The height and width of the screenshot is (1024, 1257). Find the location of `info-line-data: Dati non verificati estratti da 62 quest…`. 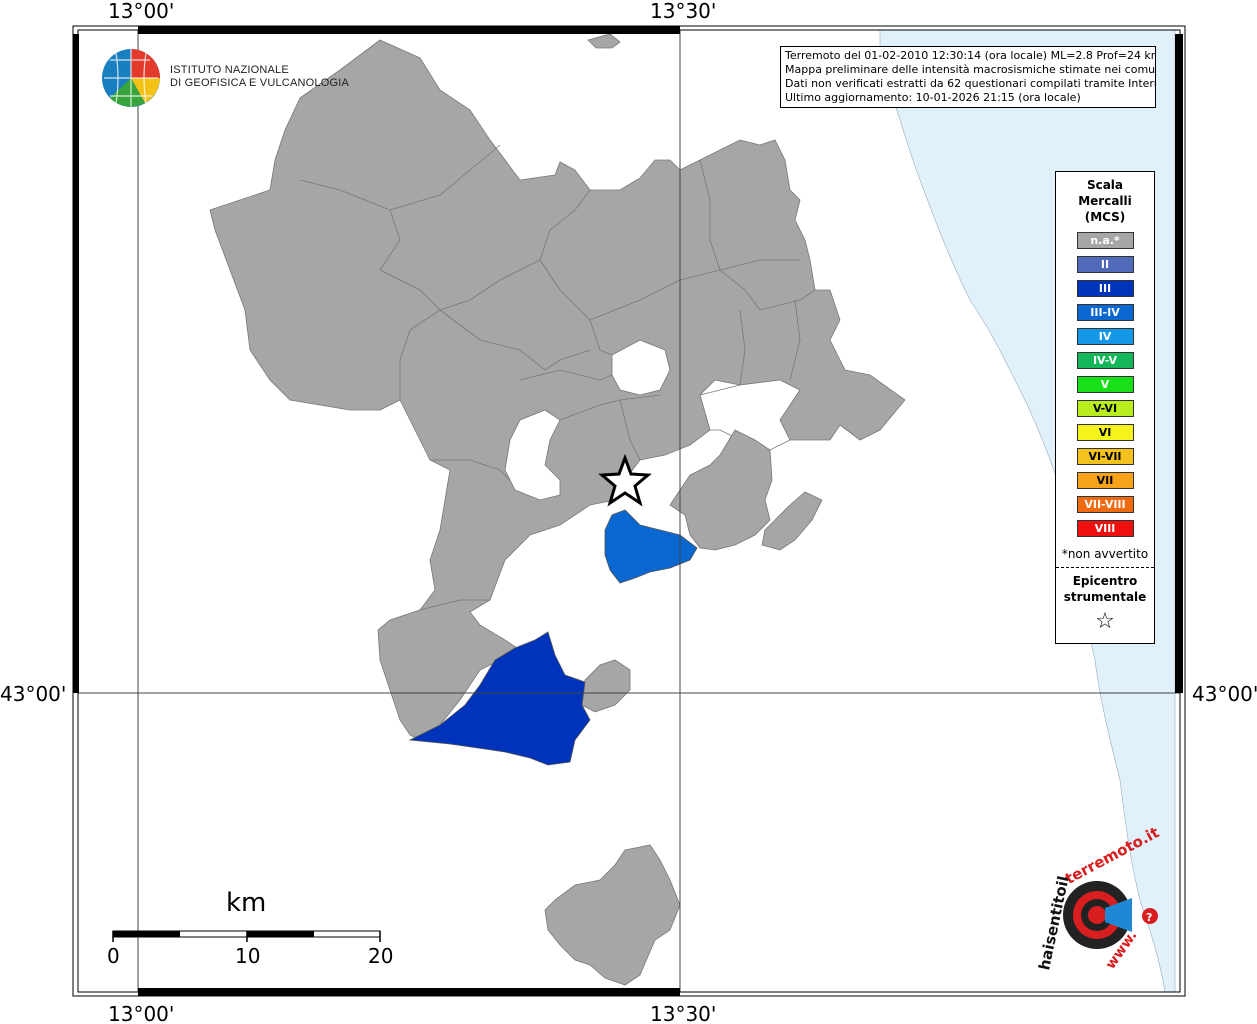

info-line-data: Dati non verificati estratti da 62 quest… is located at coordinates (970, 83).